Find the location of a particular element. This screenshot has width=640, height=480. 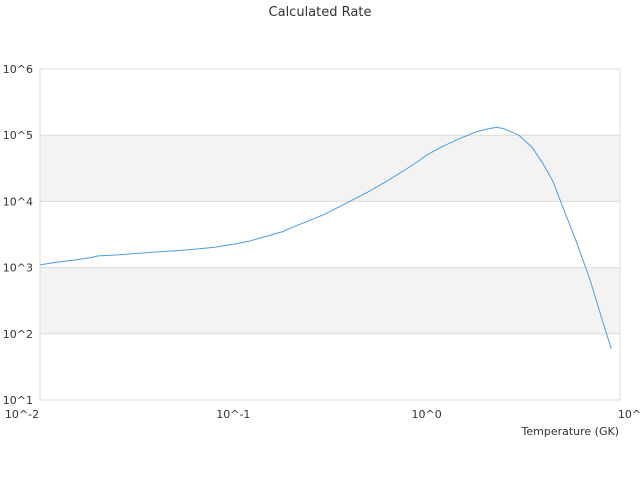

y-tick-label: 10^1 is located at coordinates (18, 400).